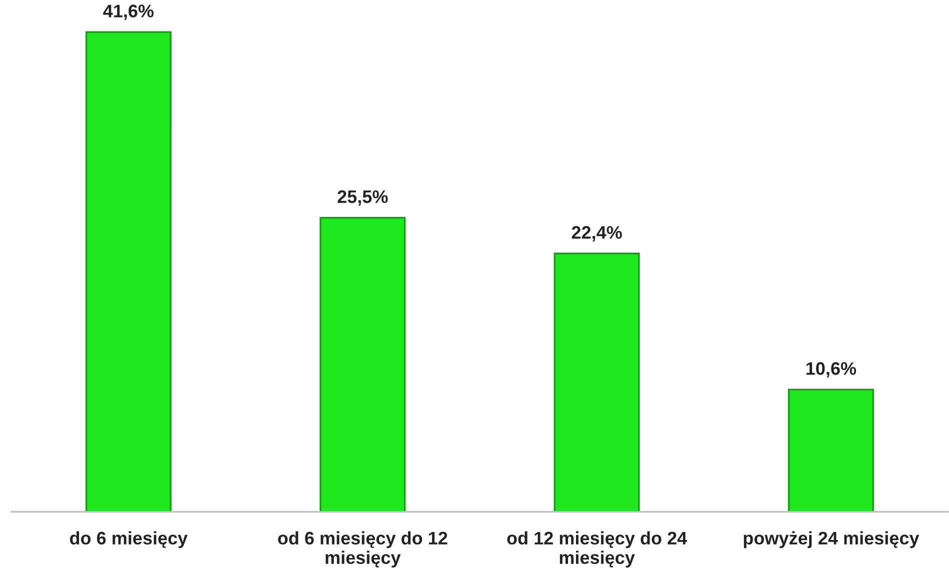  I want to click on data-label: 10,6%, so click(831, 370).